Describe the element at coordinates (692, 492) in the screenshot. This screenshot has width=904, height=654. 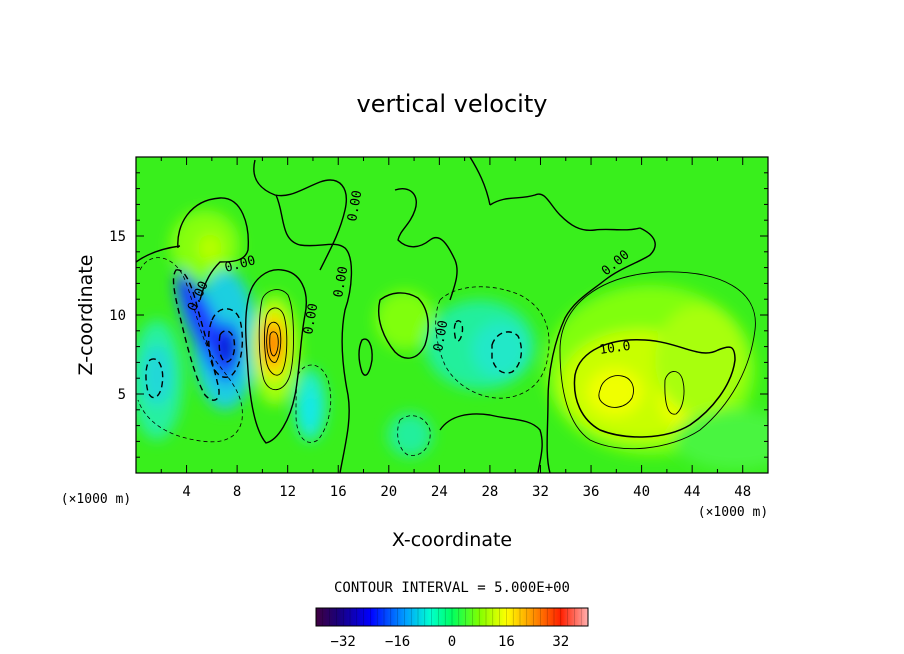
I see `x-tick-label: 44` at that location.